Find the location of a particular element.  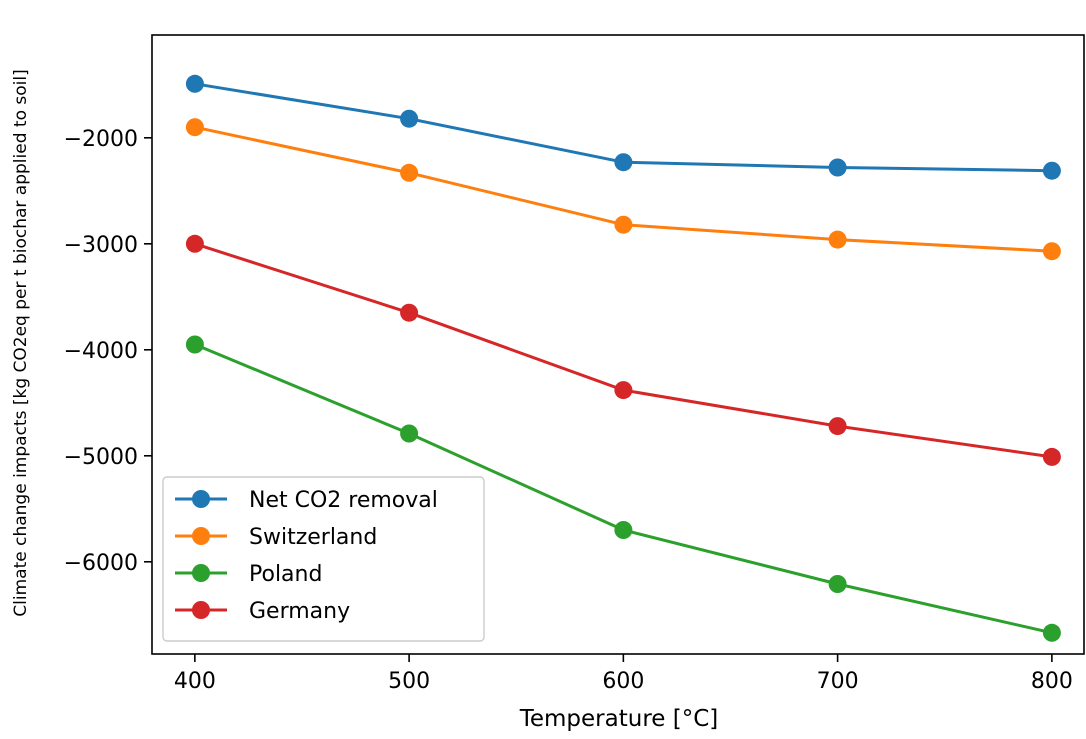

legend-item: Switzerland is located at coordinates (276, 537).